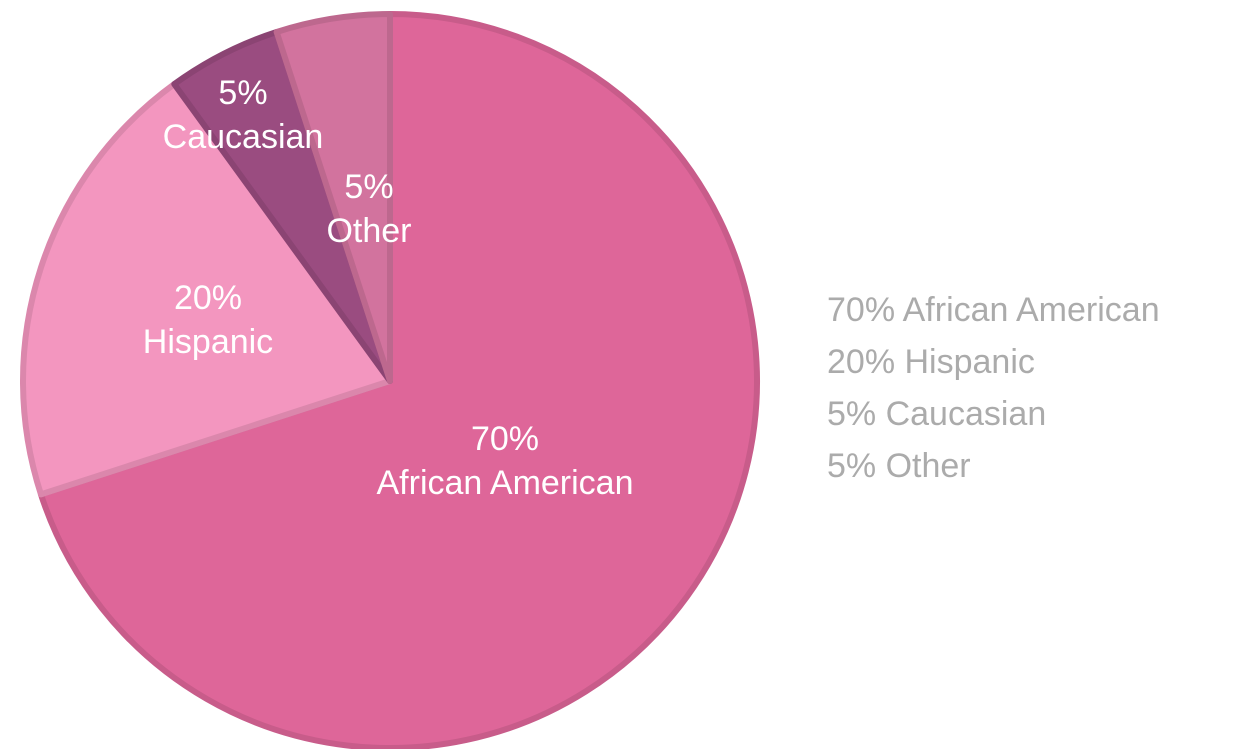 The image size is (1247, 749). What do you see at coordinates (208, 342) in the screenshot?
I see `slice-label-name: Hispanic` at bounding box center [208, 342].